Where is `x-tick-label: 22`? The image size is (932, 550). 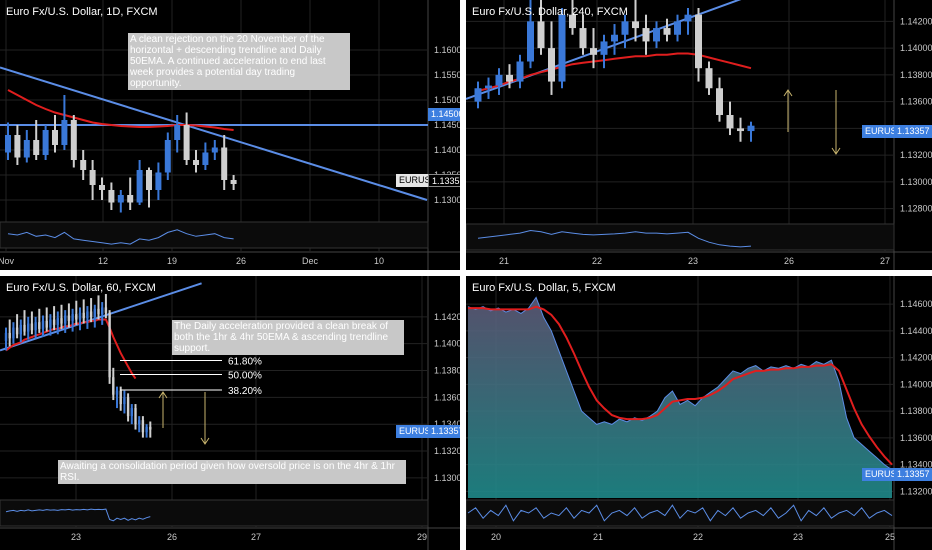 x-tick-label: 22 is located at coordinates (698, 537).